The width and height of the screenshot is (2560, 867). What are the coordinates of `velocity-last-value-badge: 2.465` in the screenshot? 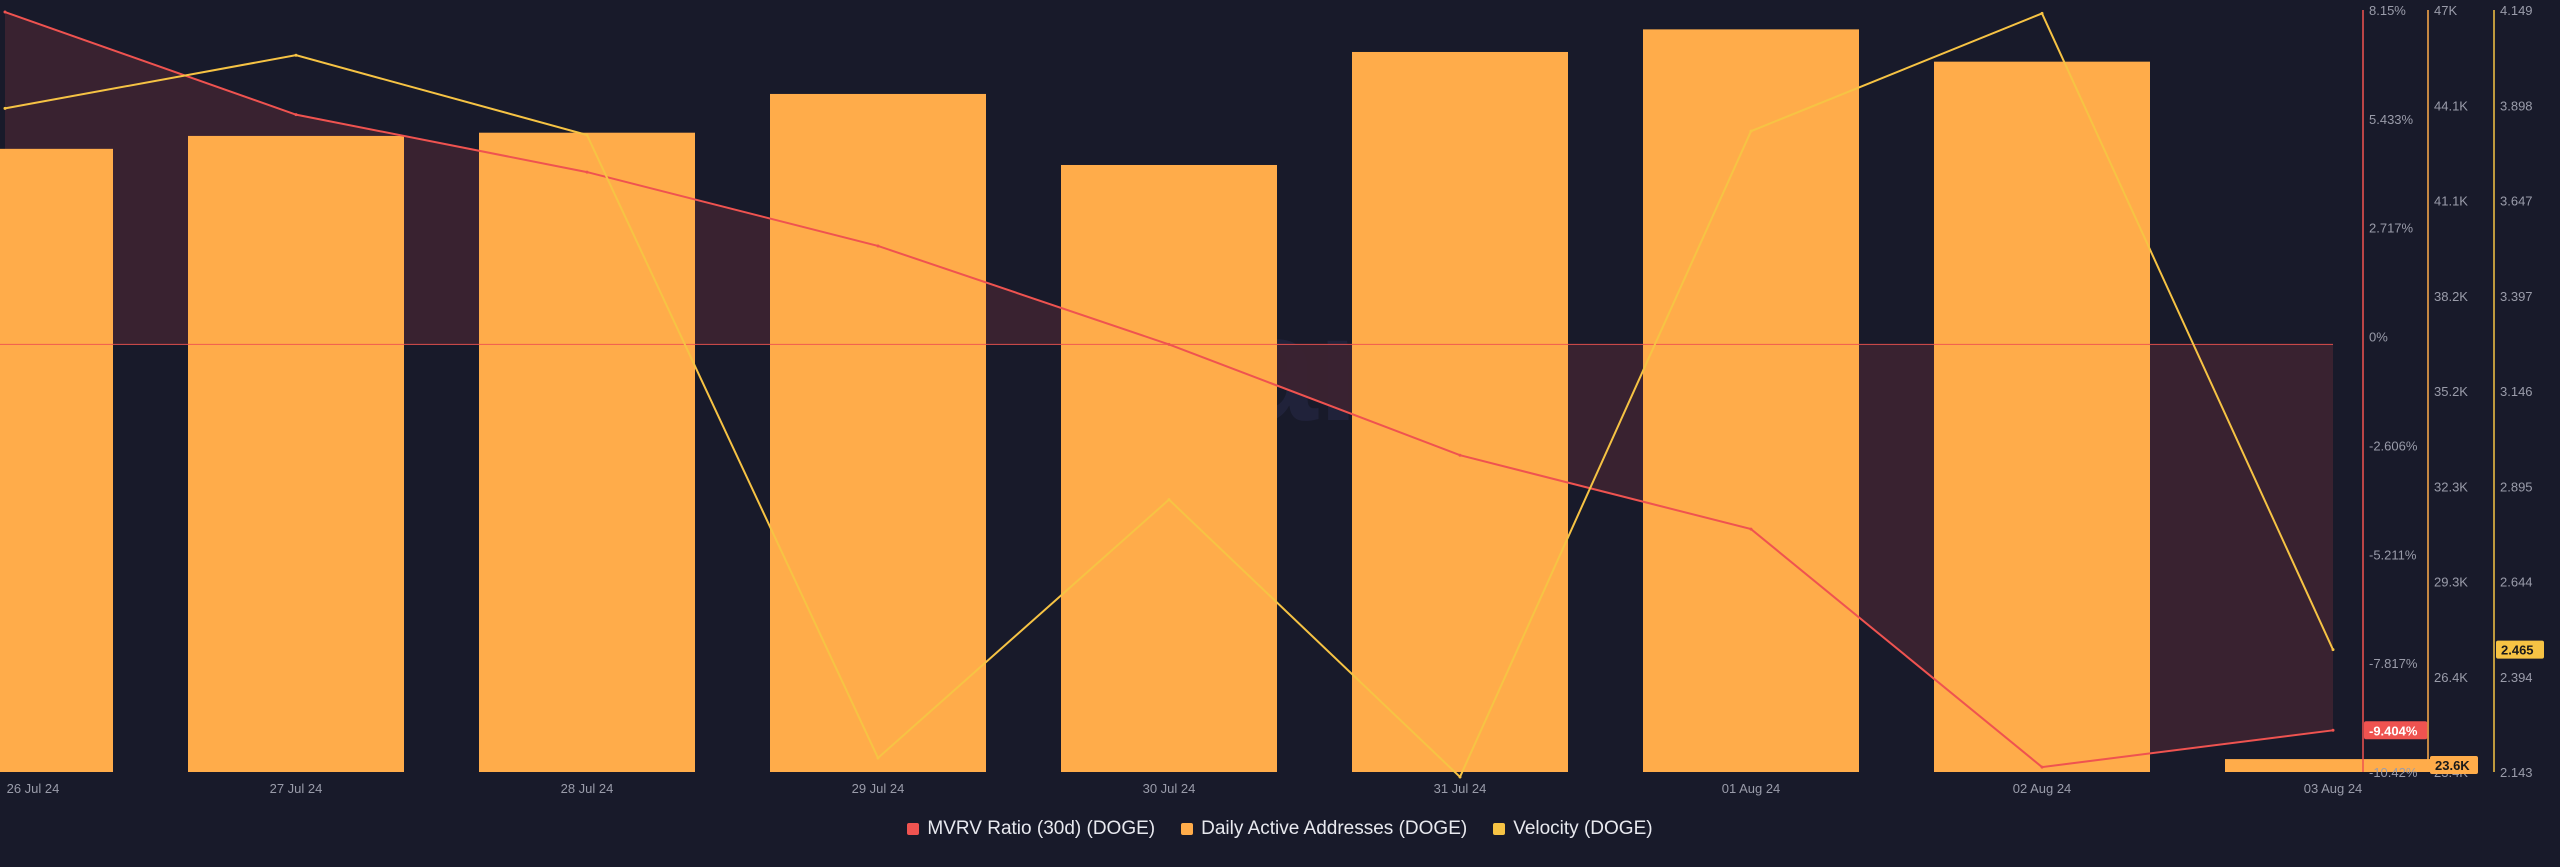 It's located at (2517, 650).